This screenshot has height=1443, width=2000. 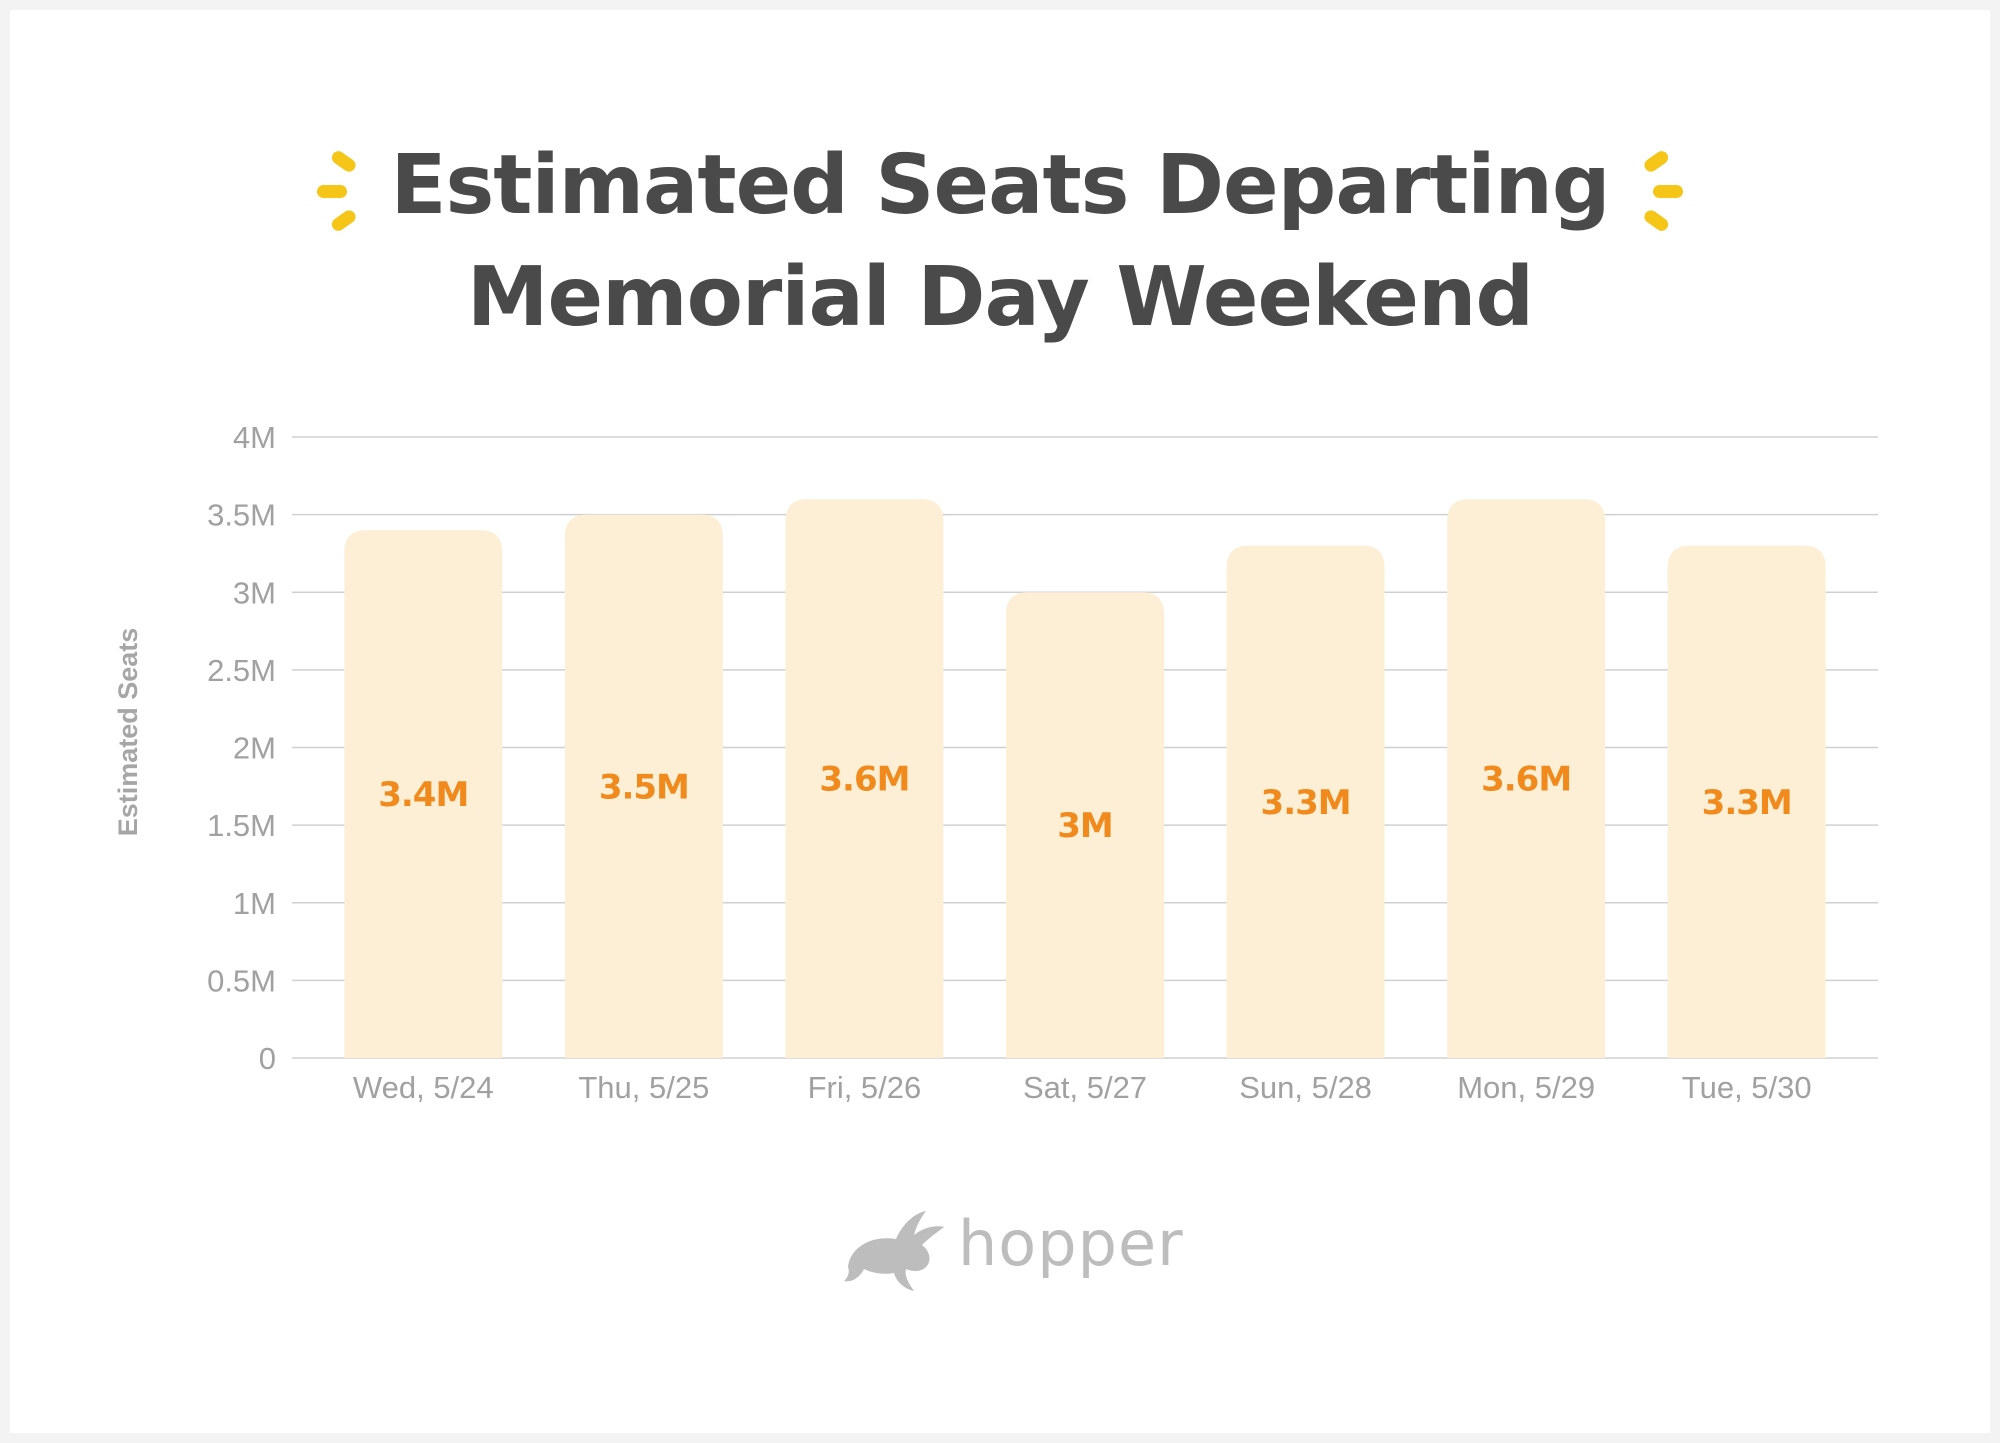 I want to click on bar-value-label: 3M, so click(x=1085, y=826).